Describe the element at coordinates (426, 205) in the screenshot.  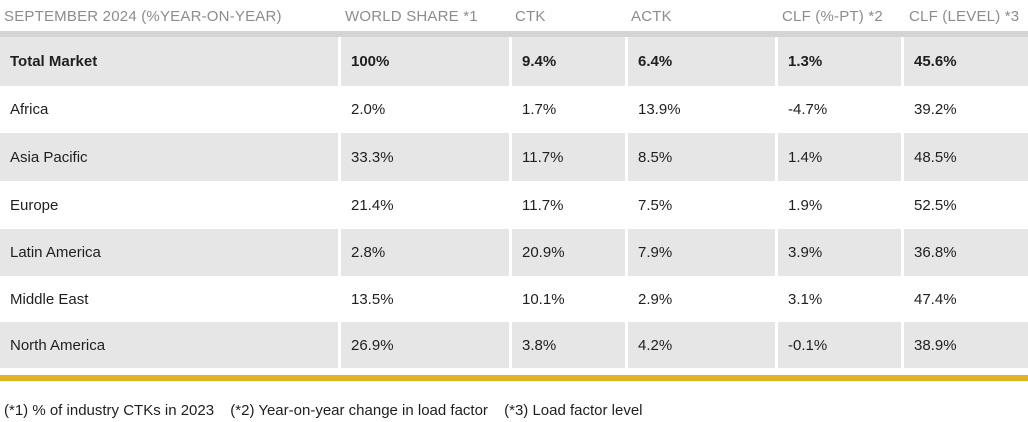
I see `cell-world-share: 21.4%` at that location.